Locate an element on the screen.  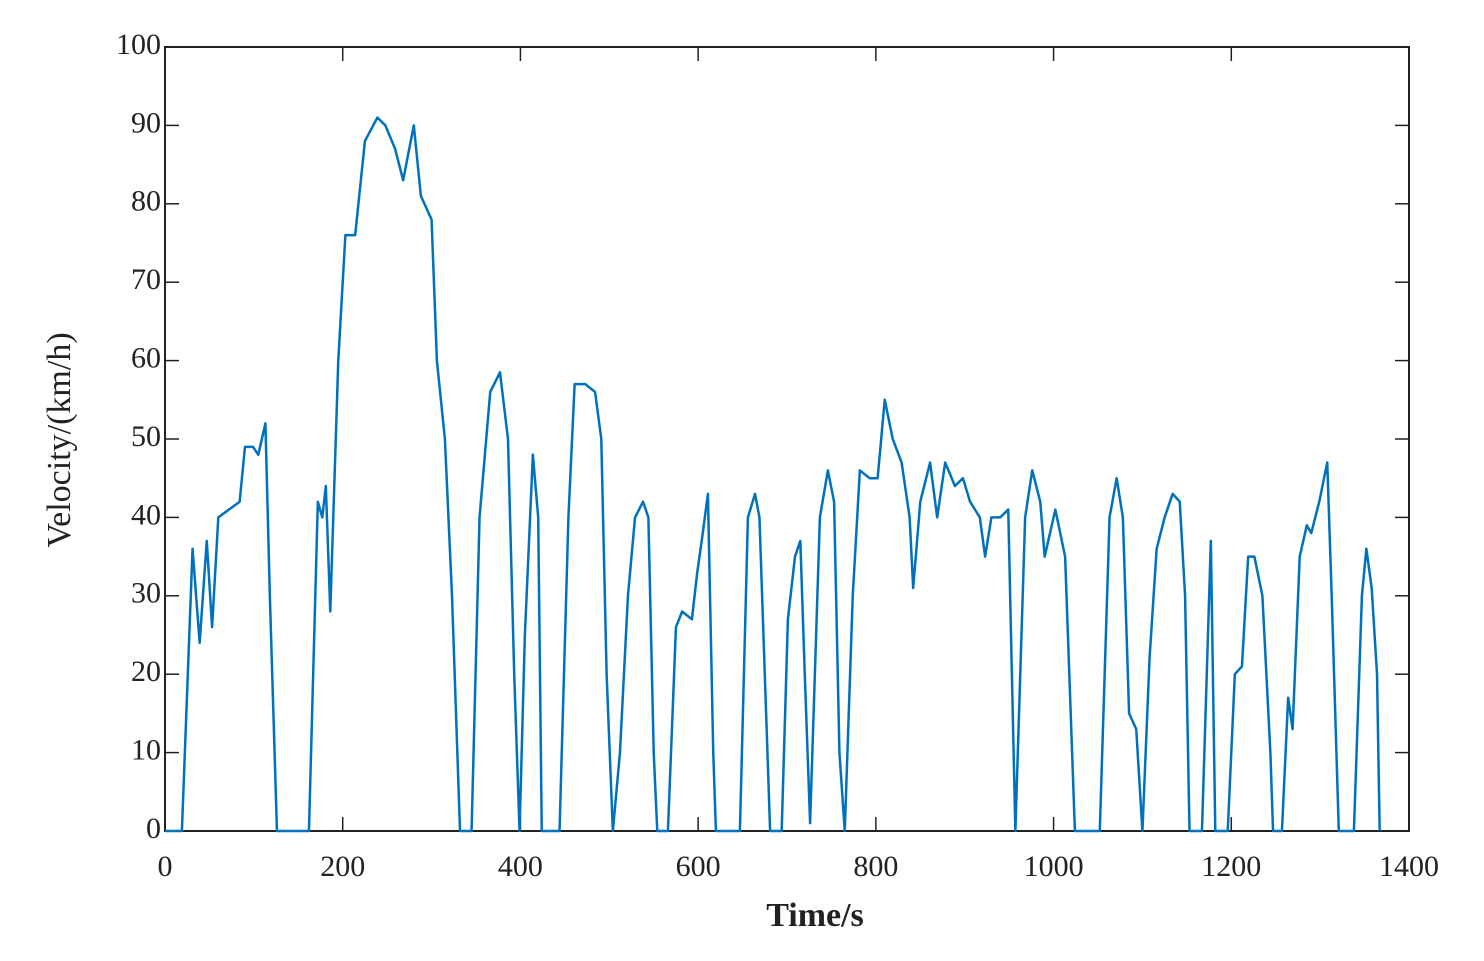
x-tick-label: 200 is located at coordinates (342, 866).